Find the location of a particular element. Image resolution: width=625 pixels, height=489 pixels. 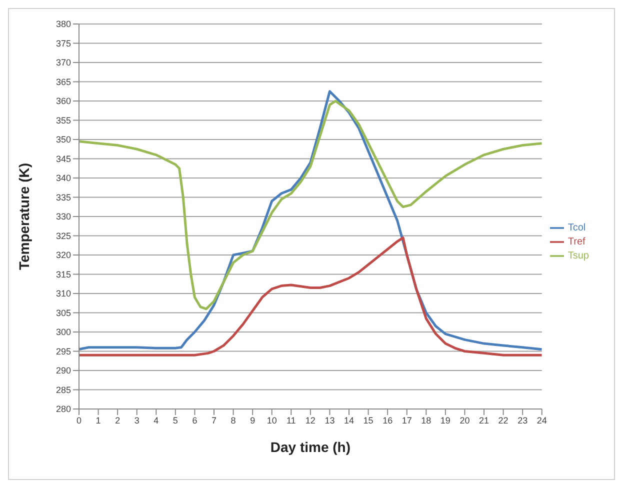

x-tick-label: 24 is located at coordinates (541, 420).